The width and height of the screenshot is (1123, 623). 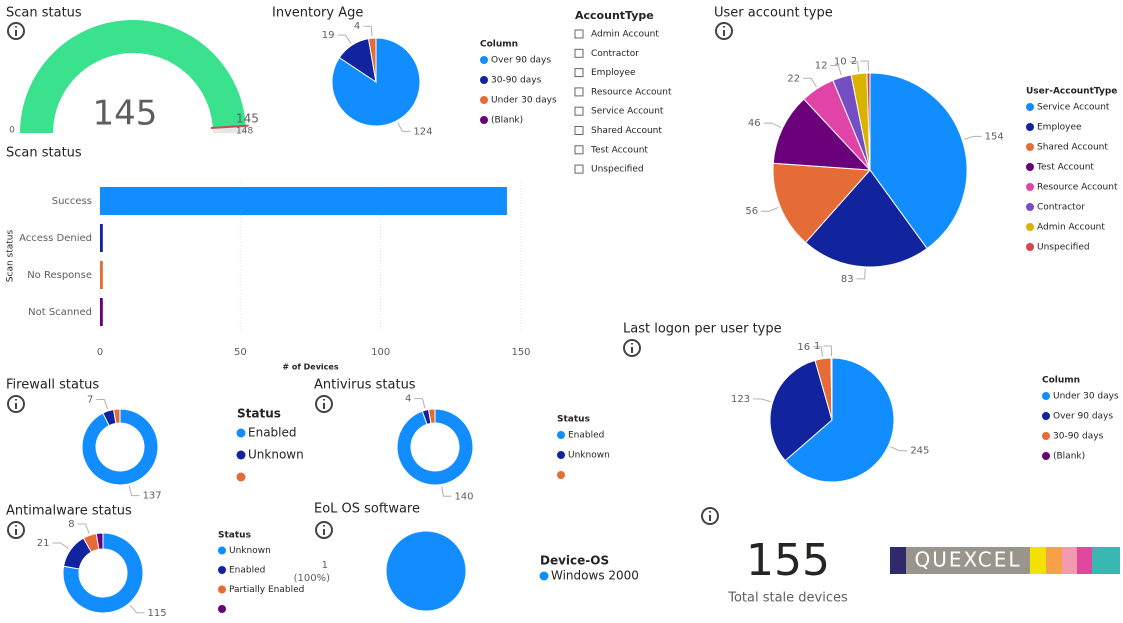 What do you see at coordinates (43, 543) in the screenshot?
I see `data-label: 21` at bounding box center [43, 543].